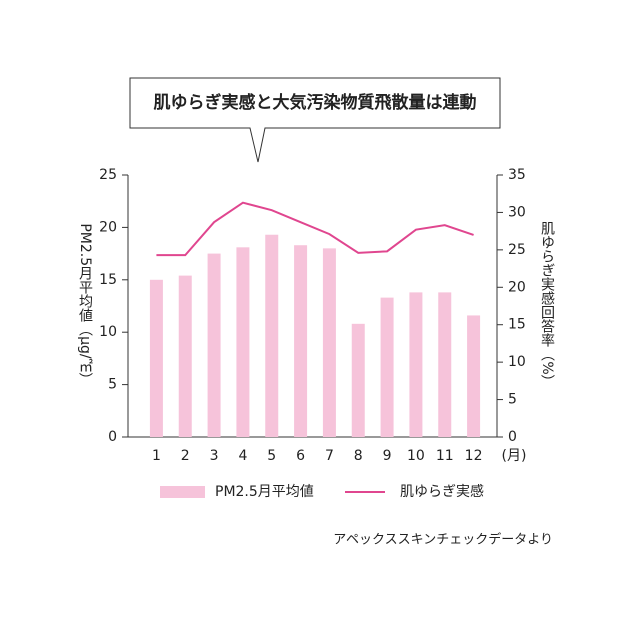  I want to click on x-tick-label: 12, so click(474, 456).